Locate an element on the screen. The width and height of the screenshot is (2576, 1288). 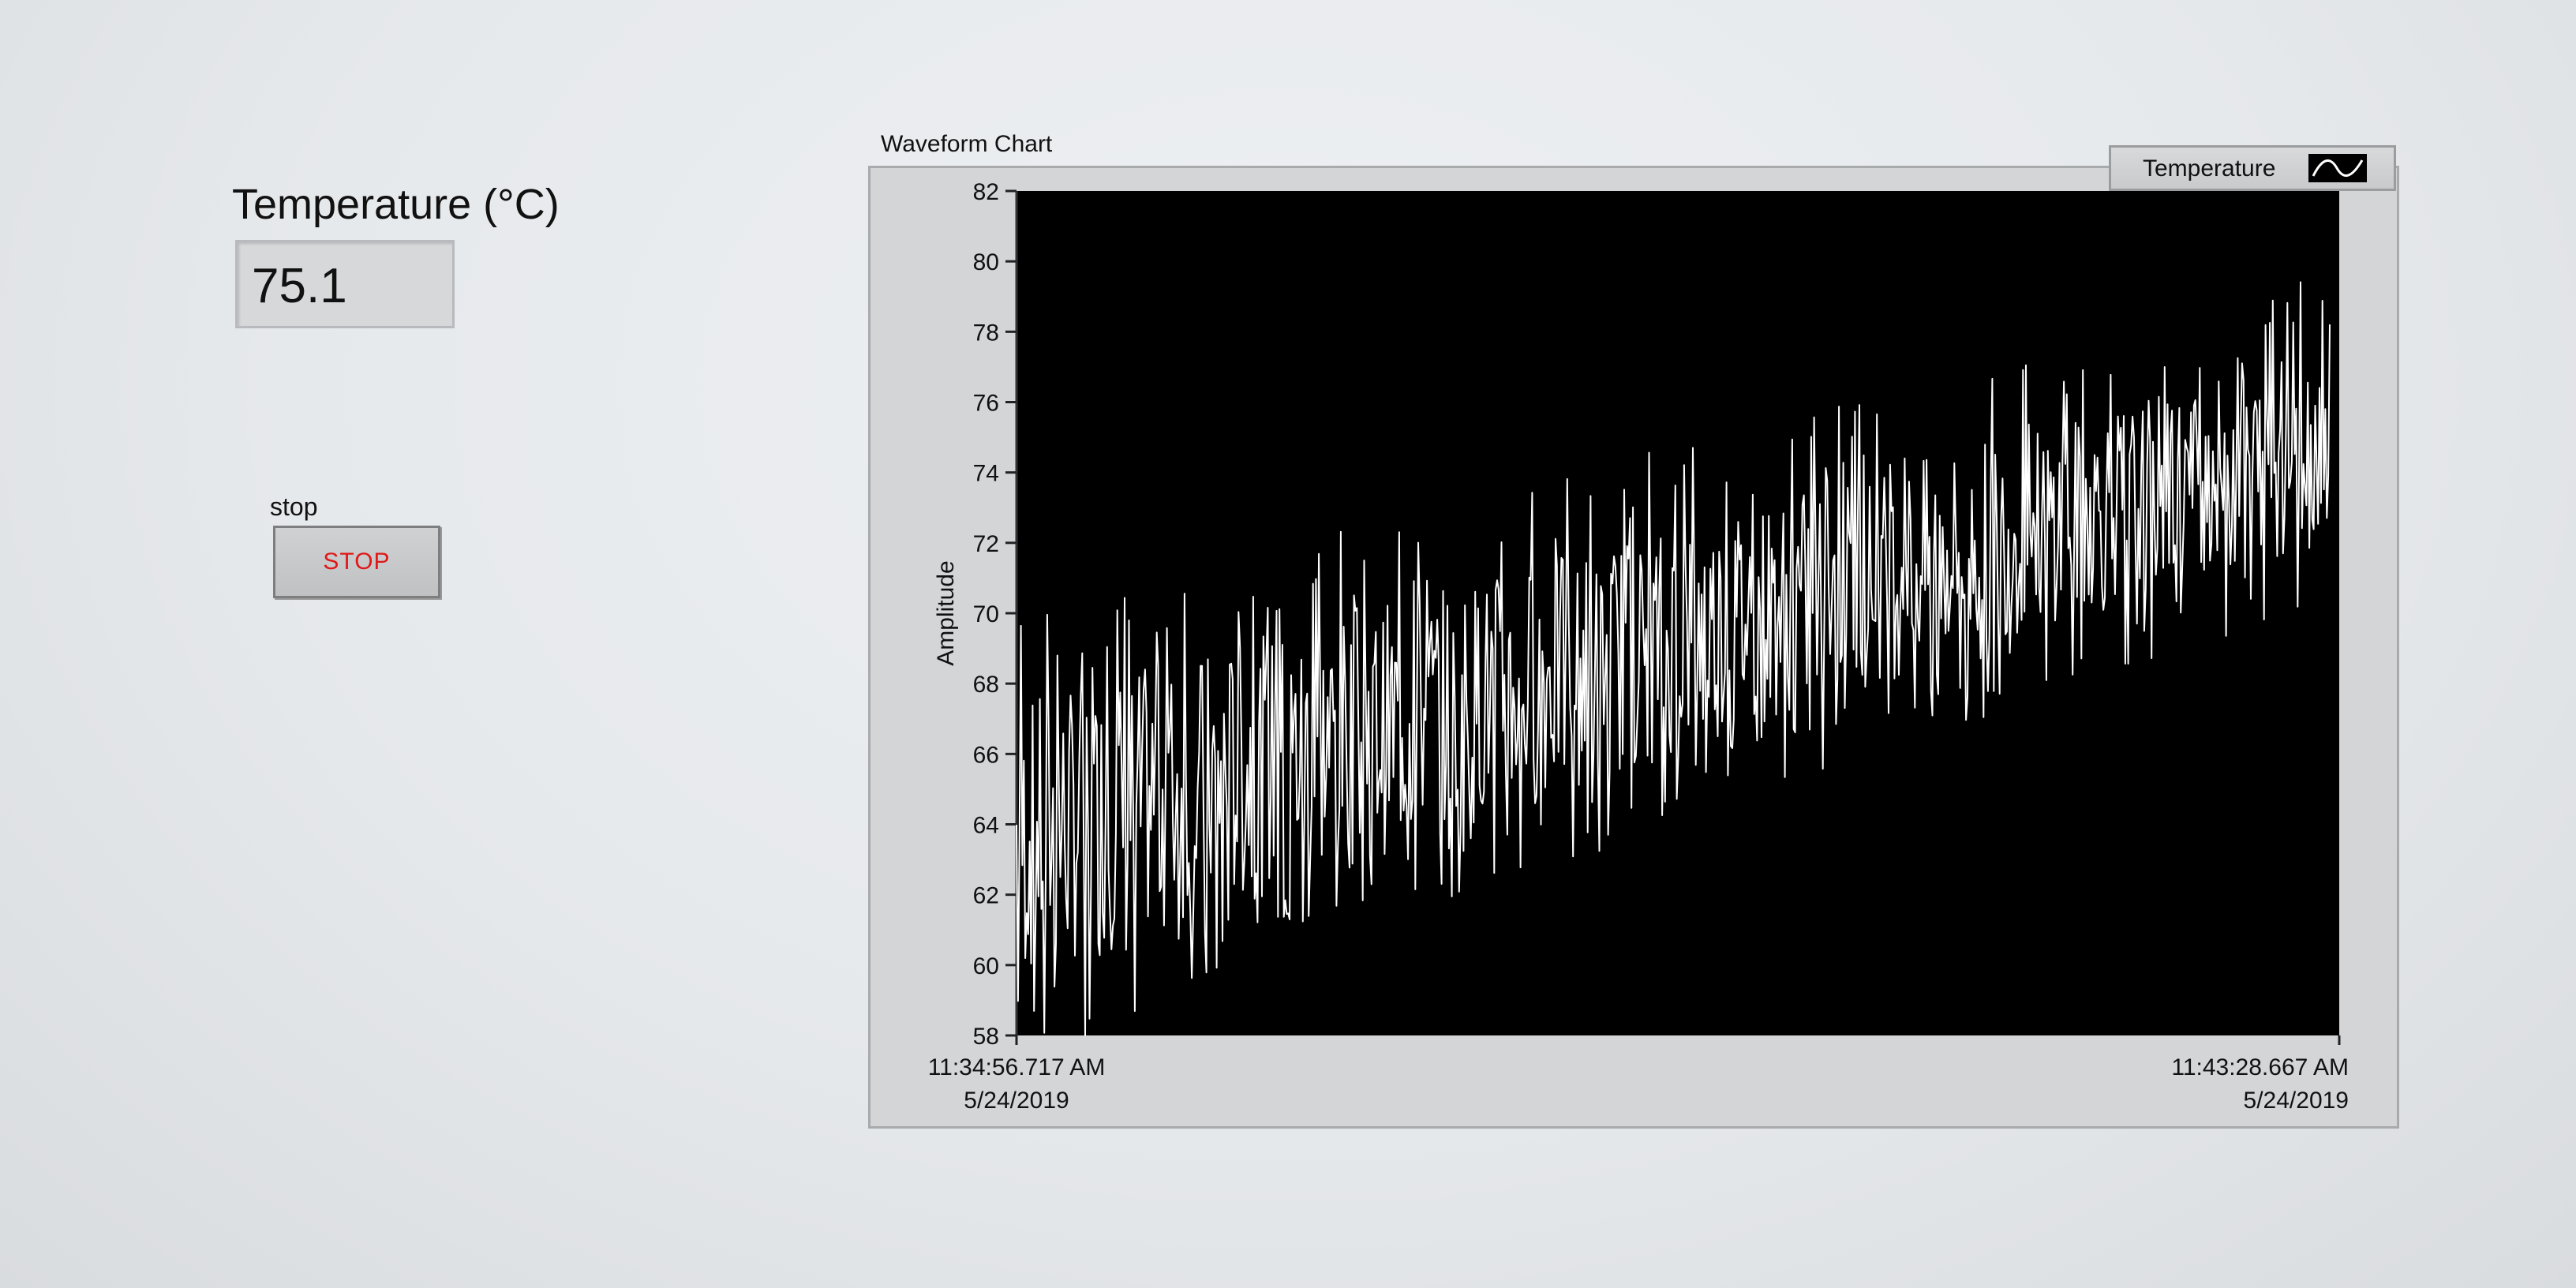
y-tick-label: 80 is located at coordinates (986, 262).